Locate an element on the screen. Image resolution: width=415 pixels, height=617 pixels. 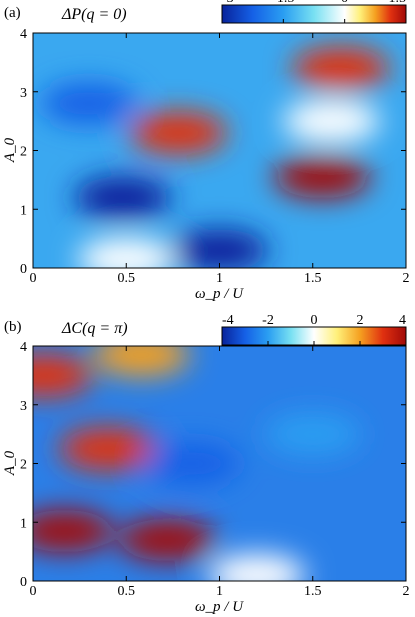
panel-a-title: ΔP(q = 0) is located at coordinates (94, 14).